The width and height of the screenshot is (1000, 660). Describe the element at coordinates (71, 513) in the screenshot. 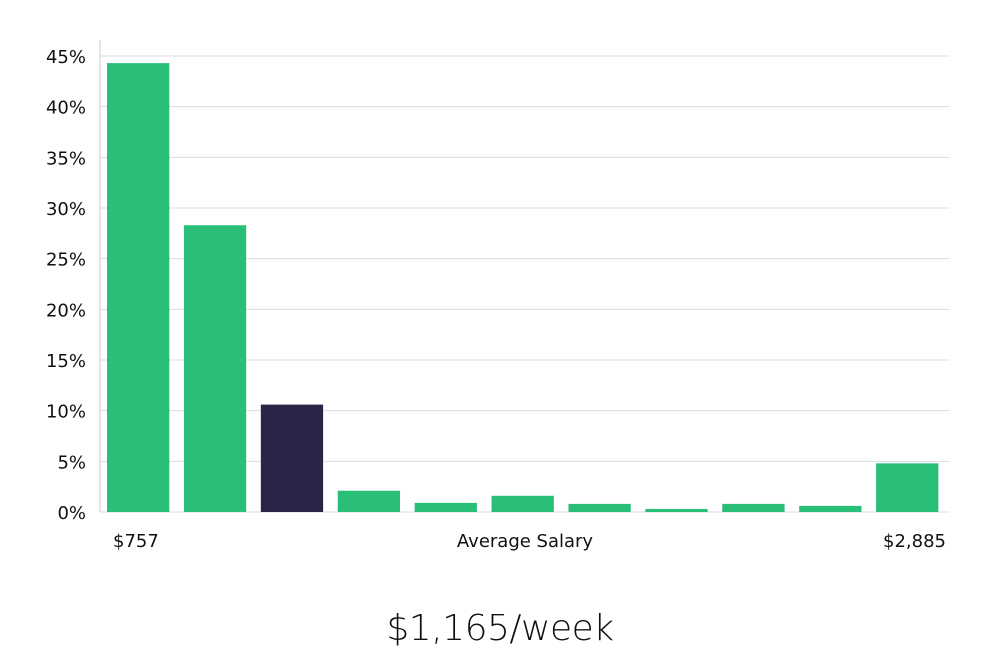

I see `y-tick-label: 0%` at that location.